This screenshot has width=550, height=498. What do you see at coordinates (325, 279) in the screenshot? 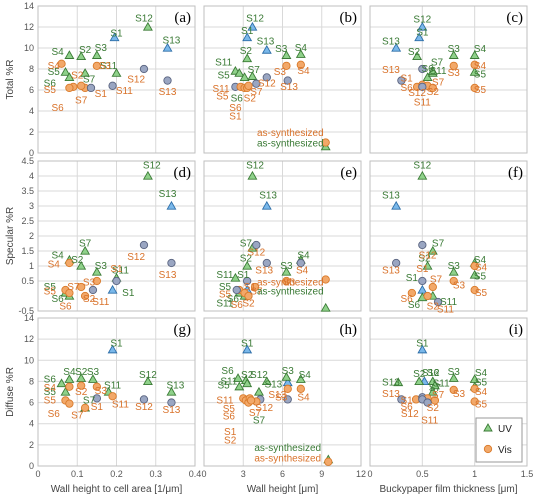
I see `point-as-synthesized` at bounding box center [325, 279].